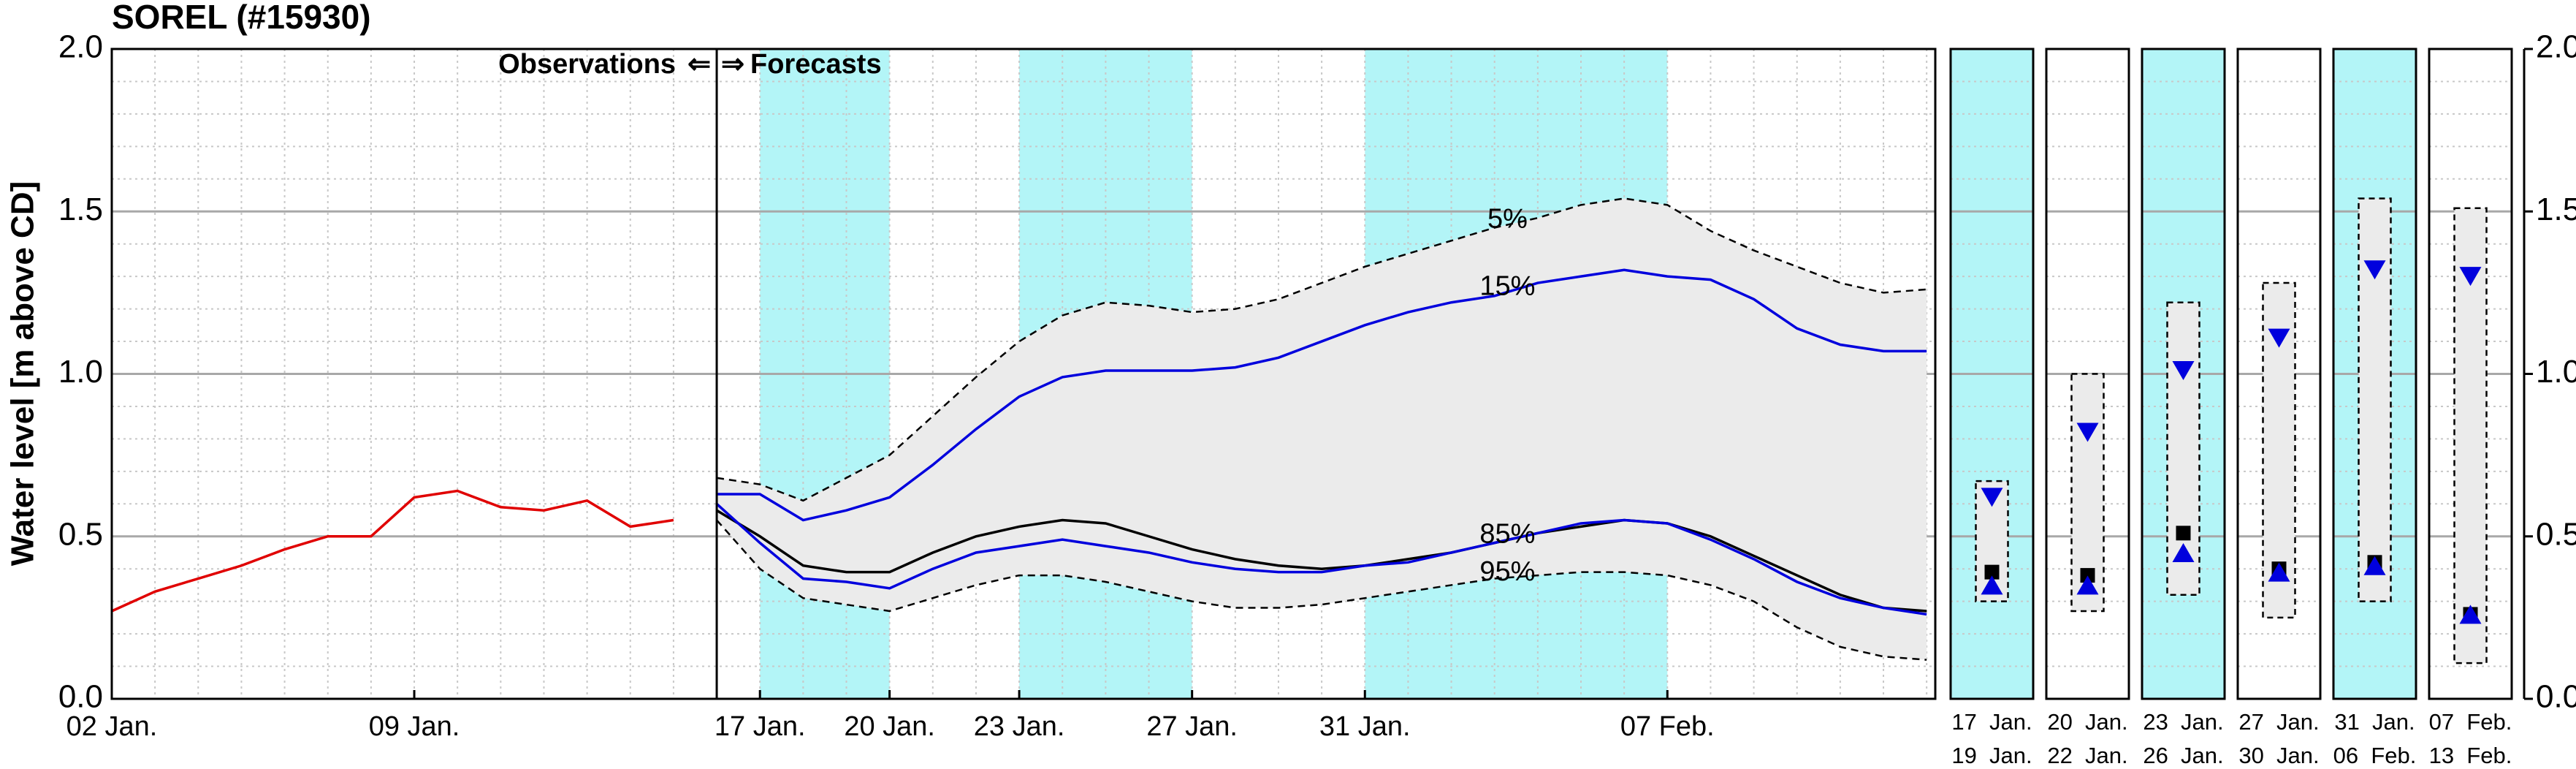 This screenshot has height=769, width=2576. I want to click on annotation: ⇒, so click(733, 64).